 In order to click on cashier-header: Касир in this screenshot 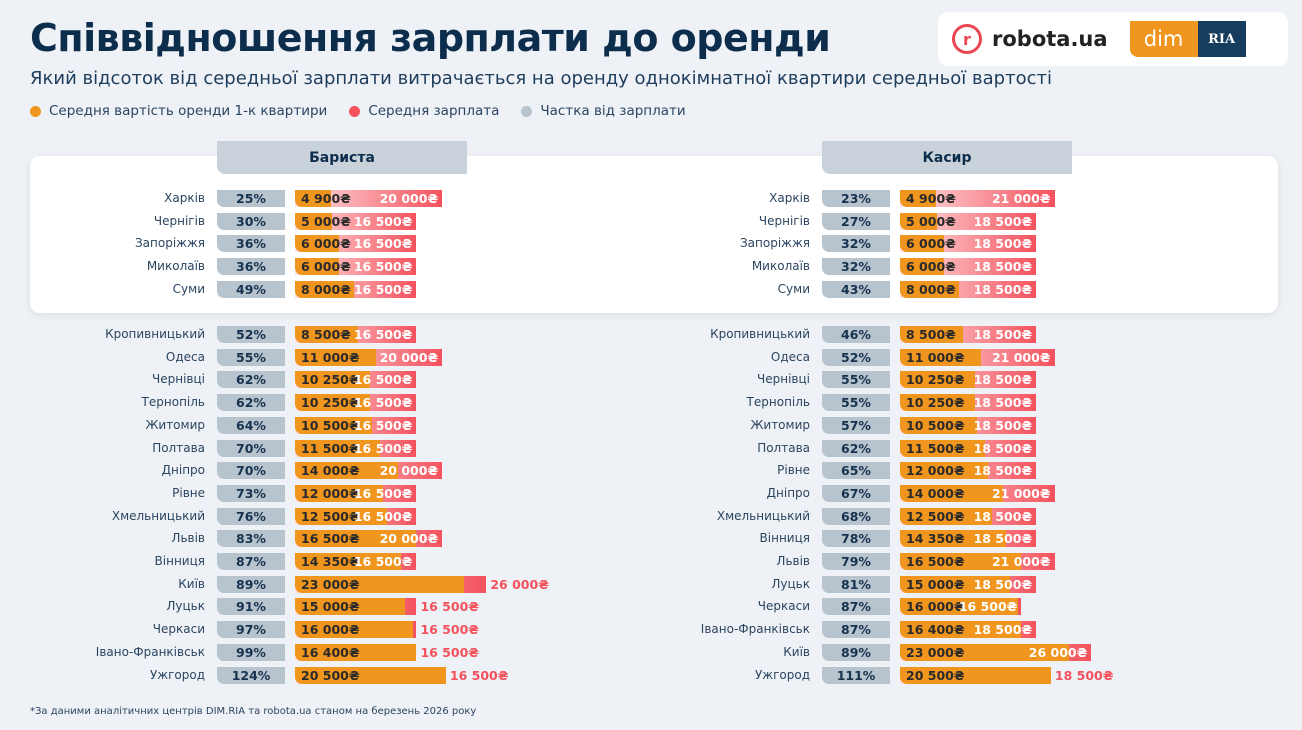, I will do `click(947, 157)`.